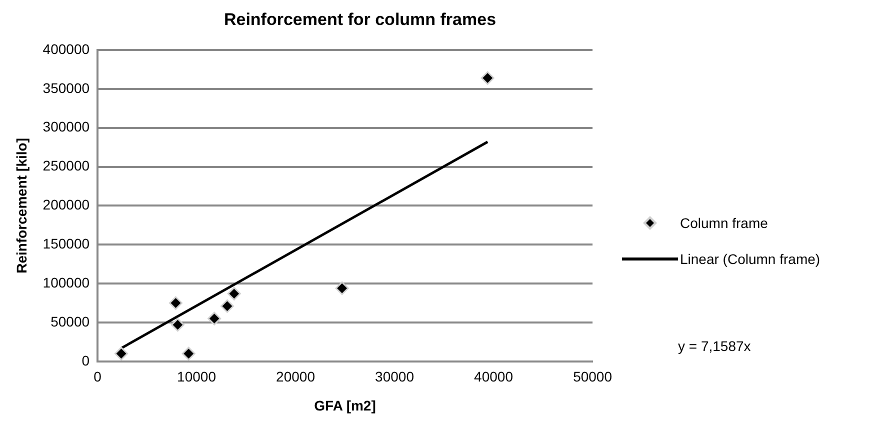  Describe the element at coordinates (66, 126) in the screenshot. I see `y-tick-label: 300000` at that location.